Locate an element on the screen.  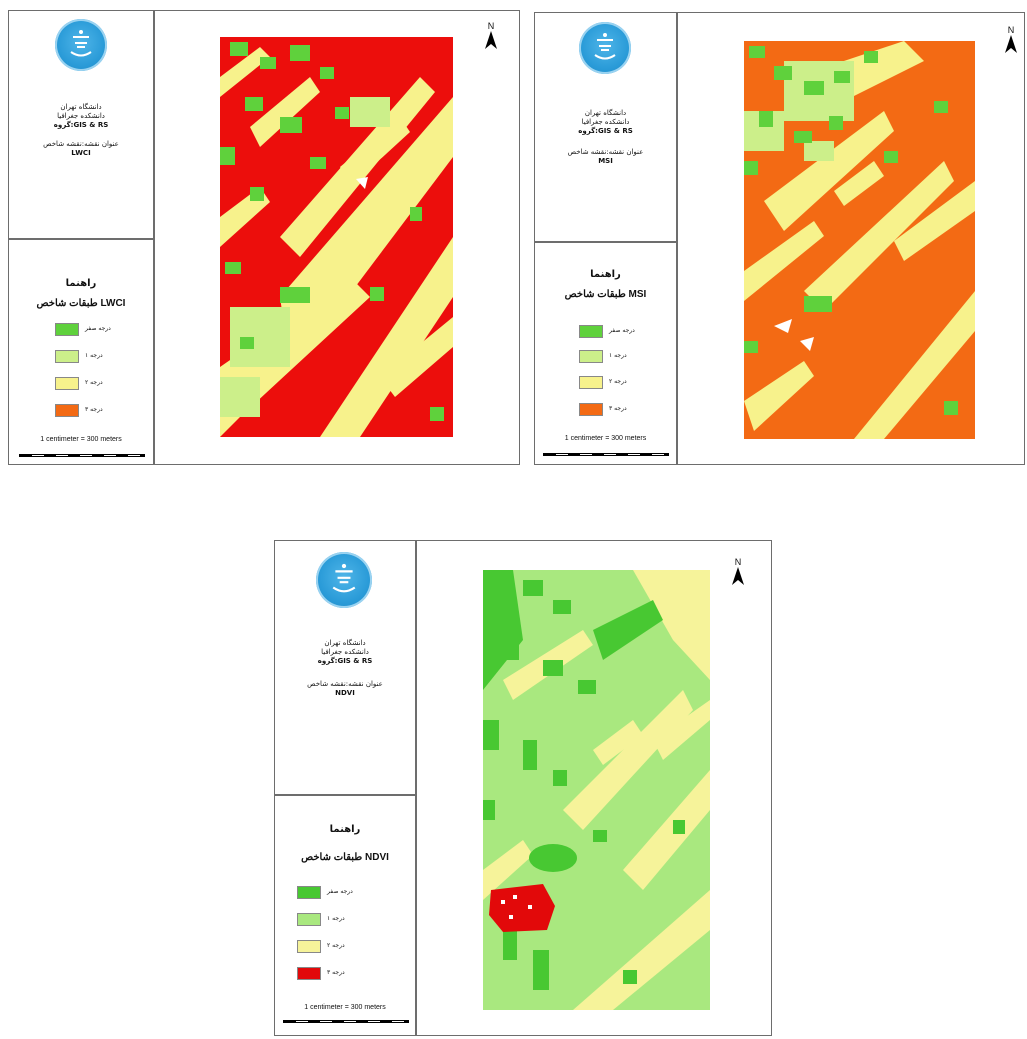
msi-map-svg is located at coordinates (859, 240).